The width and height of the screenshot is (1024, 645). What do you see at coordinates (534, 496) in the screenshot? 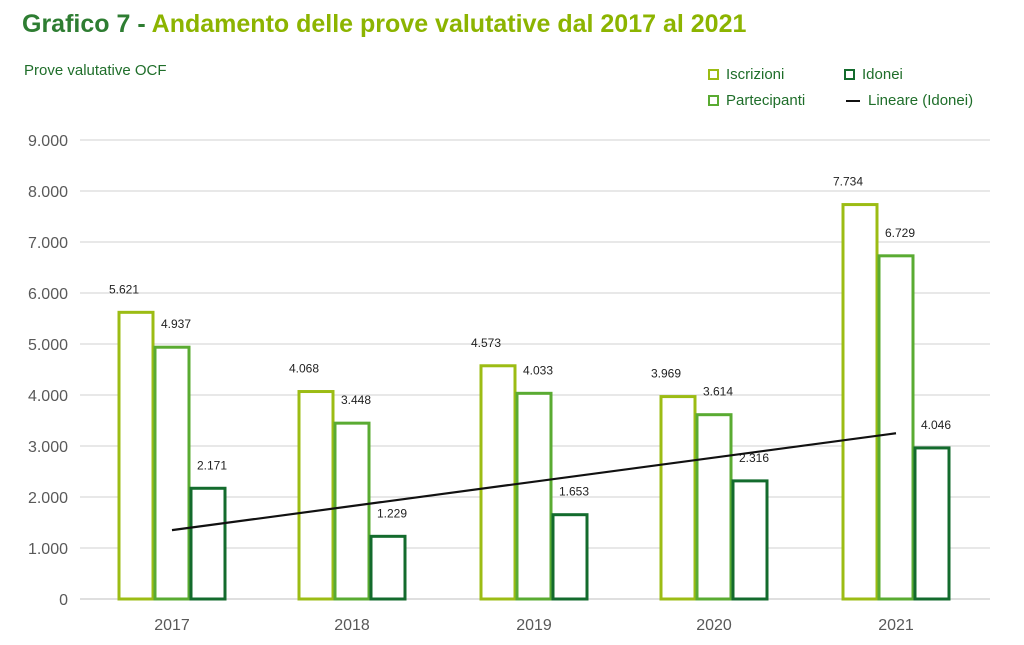
I see `bar-partecipanti-2019` at bounding box center [534, 496].